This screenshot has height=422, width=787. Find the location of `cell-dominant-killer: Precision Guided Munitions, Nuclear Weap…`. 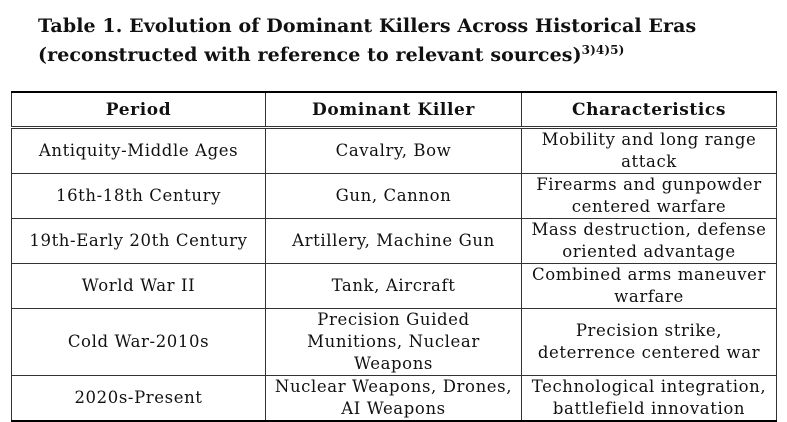

cell-dominant-killer: Precision Guided Munitions, Nuclear Weap… is located at coordinates (393, 342).